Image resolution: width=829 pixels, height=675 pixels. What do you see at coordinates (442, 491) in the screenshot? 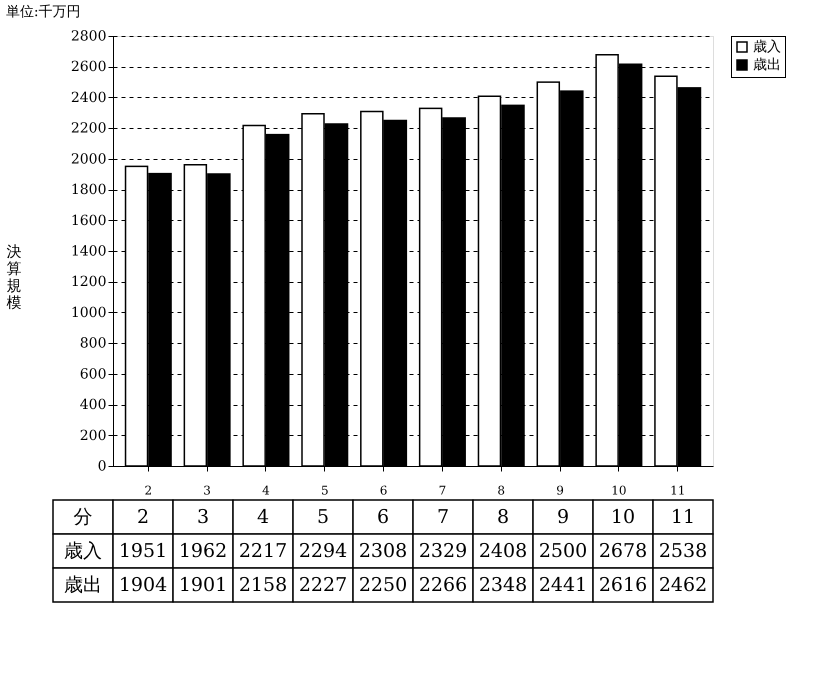
I see `x-tick-label: 7` at bounding box center [442, 491].